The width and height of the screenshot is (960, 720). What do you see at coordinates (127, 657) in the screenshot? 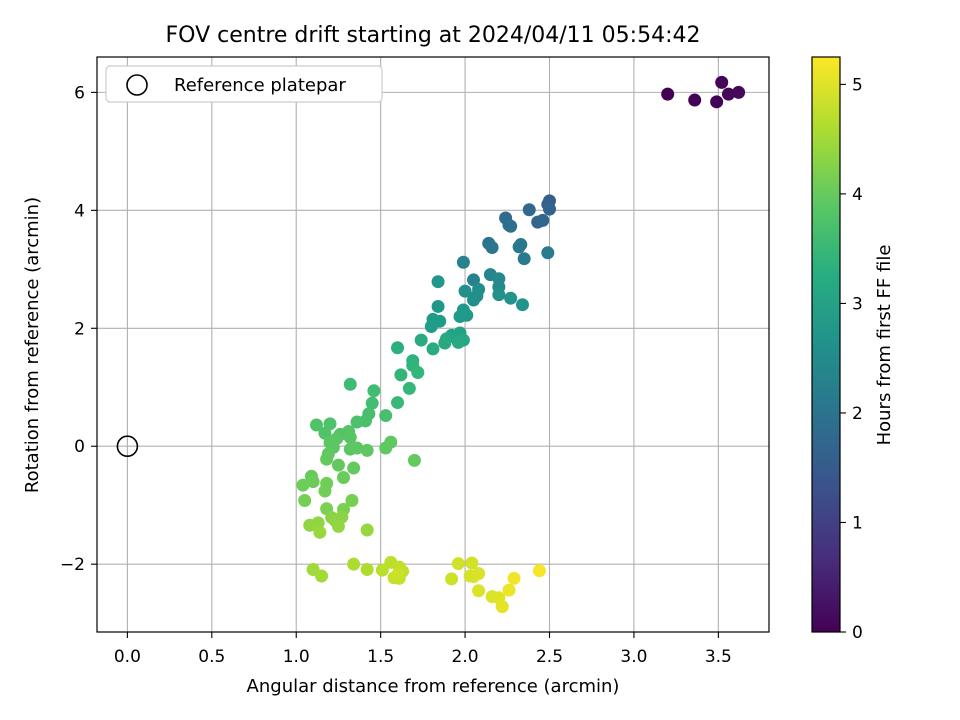
I see `x-tick-label: 0.0` at bounding box center [127, 657].